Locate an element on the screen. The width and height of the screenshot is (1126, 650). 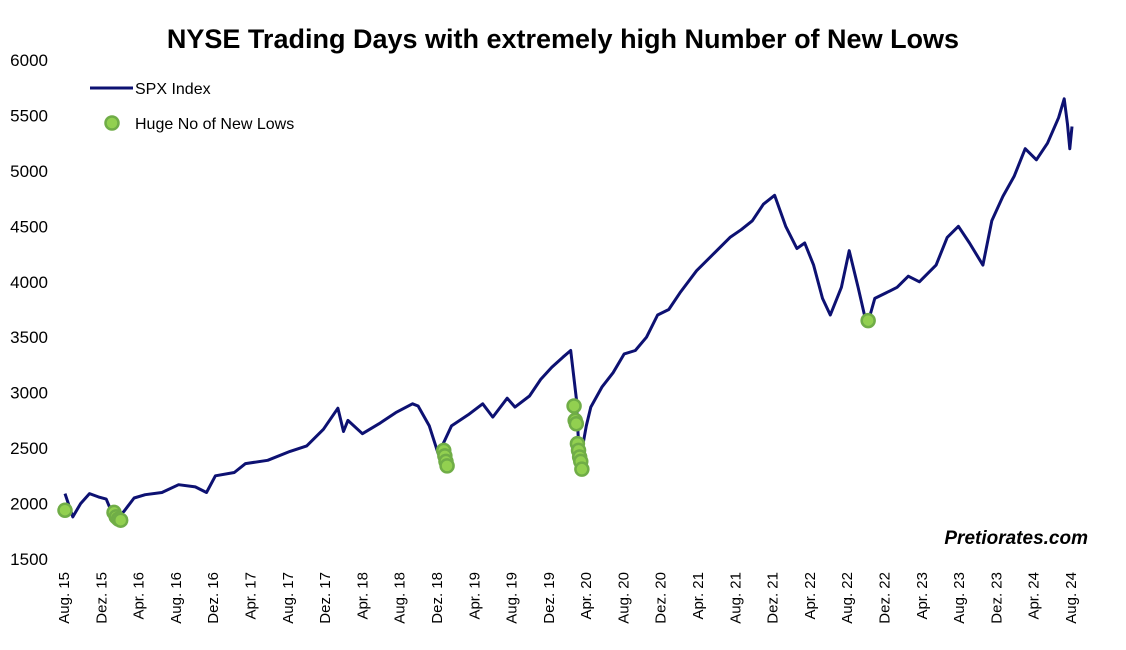
x-tick-label: Apr. 20 is located at coordinates (586, 596).